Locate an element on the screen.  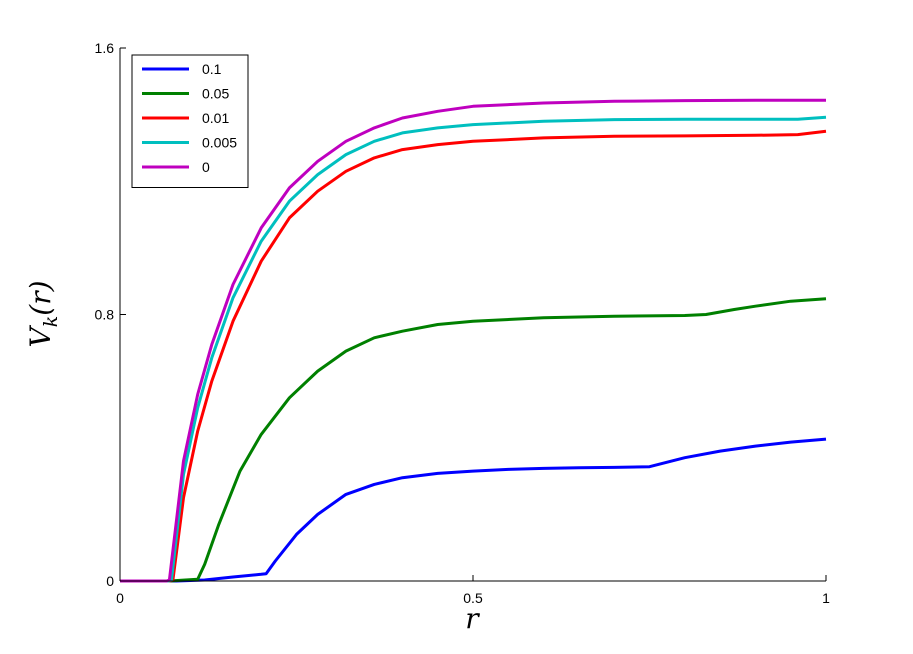
x-tick-label: 1 is located at coordinates (826, 598).